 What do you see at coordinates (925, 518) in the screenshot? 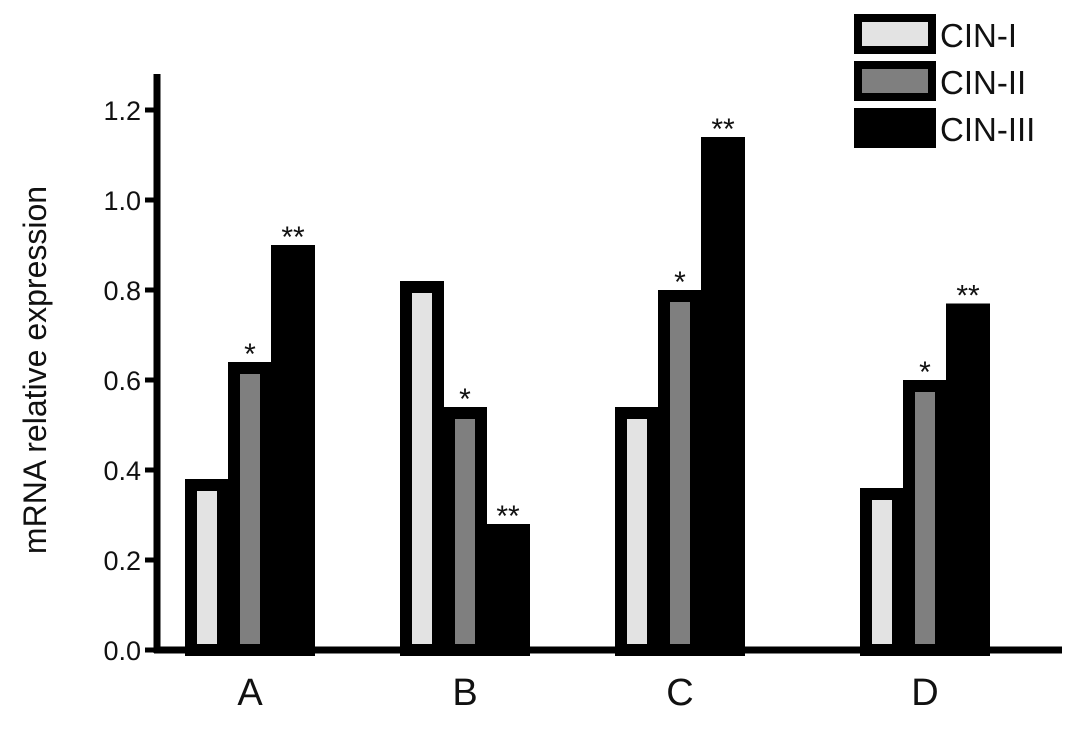
I see `bar-d-cin-ii` at bounding box center [925, 518].